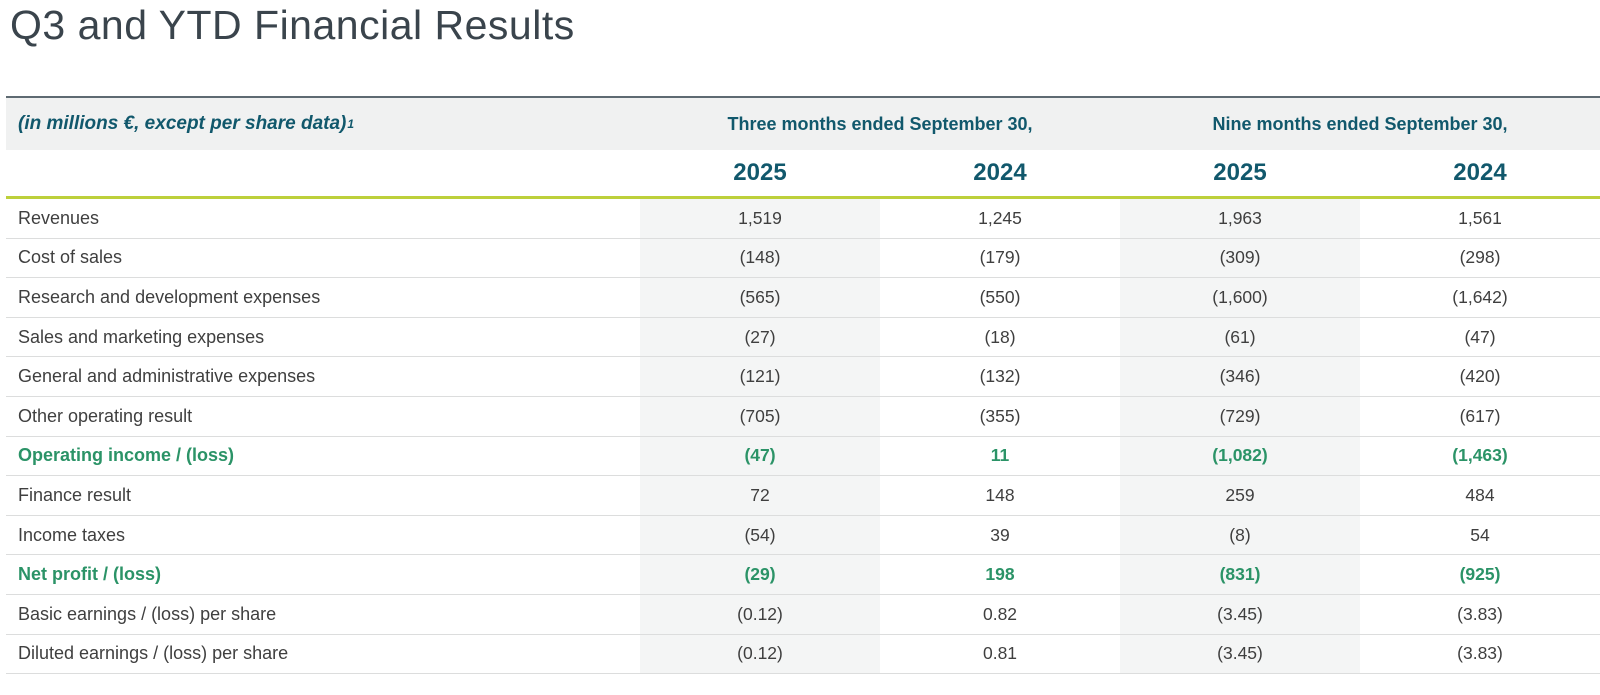 Image resolution: width=1600 pixels, height=695 pixels. Describe the element at coordinates (1000, 455) in the screenshot. I see `row-value: 11` at that location.